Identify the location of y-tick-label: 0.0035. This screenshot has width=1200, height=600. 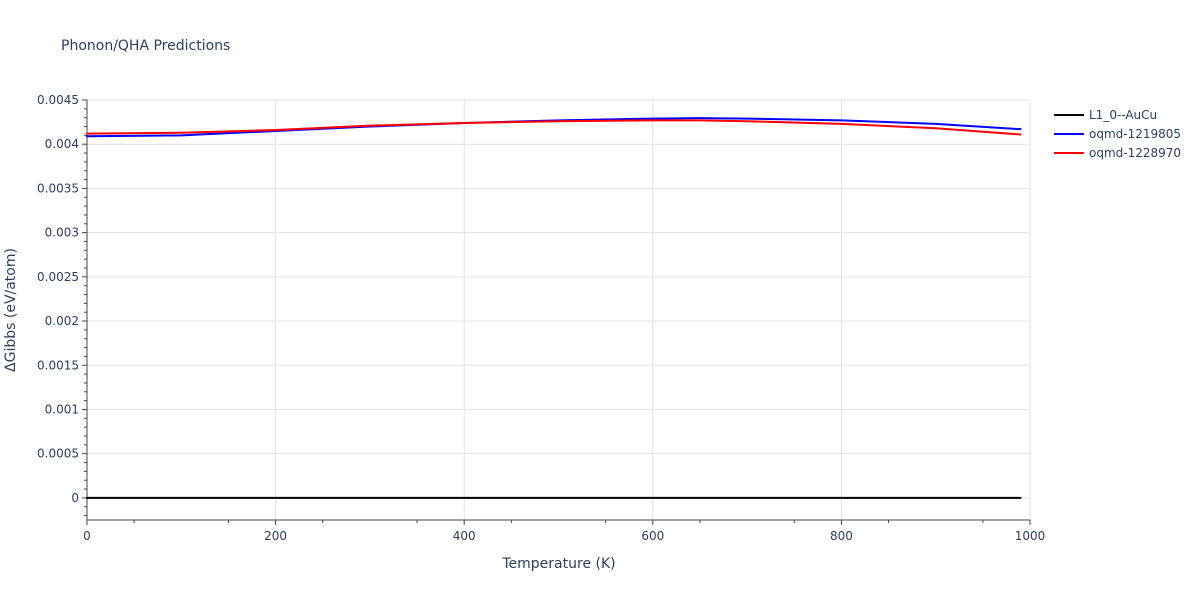
(58, 188).